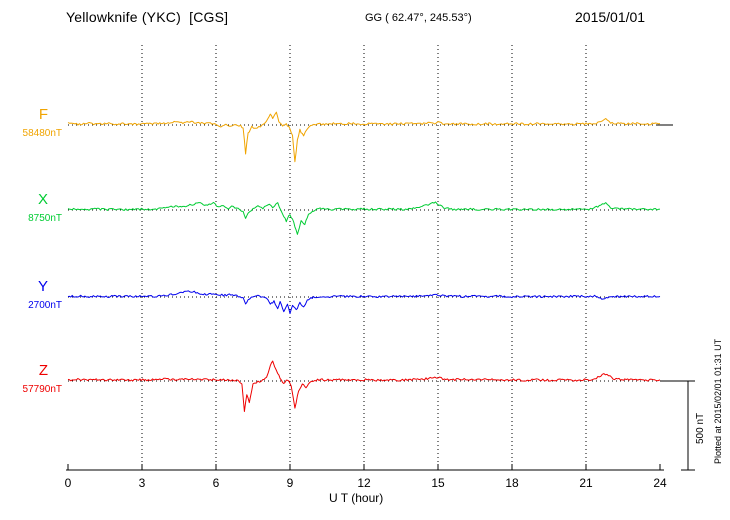  Describe the element at coordinates (42, 286) in the screenshot. I see `channel-label-Y: Y` at that location.